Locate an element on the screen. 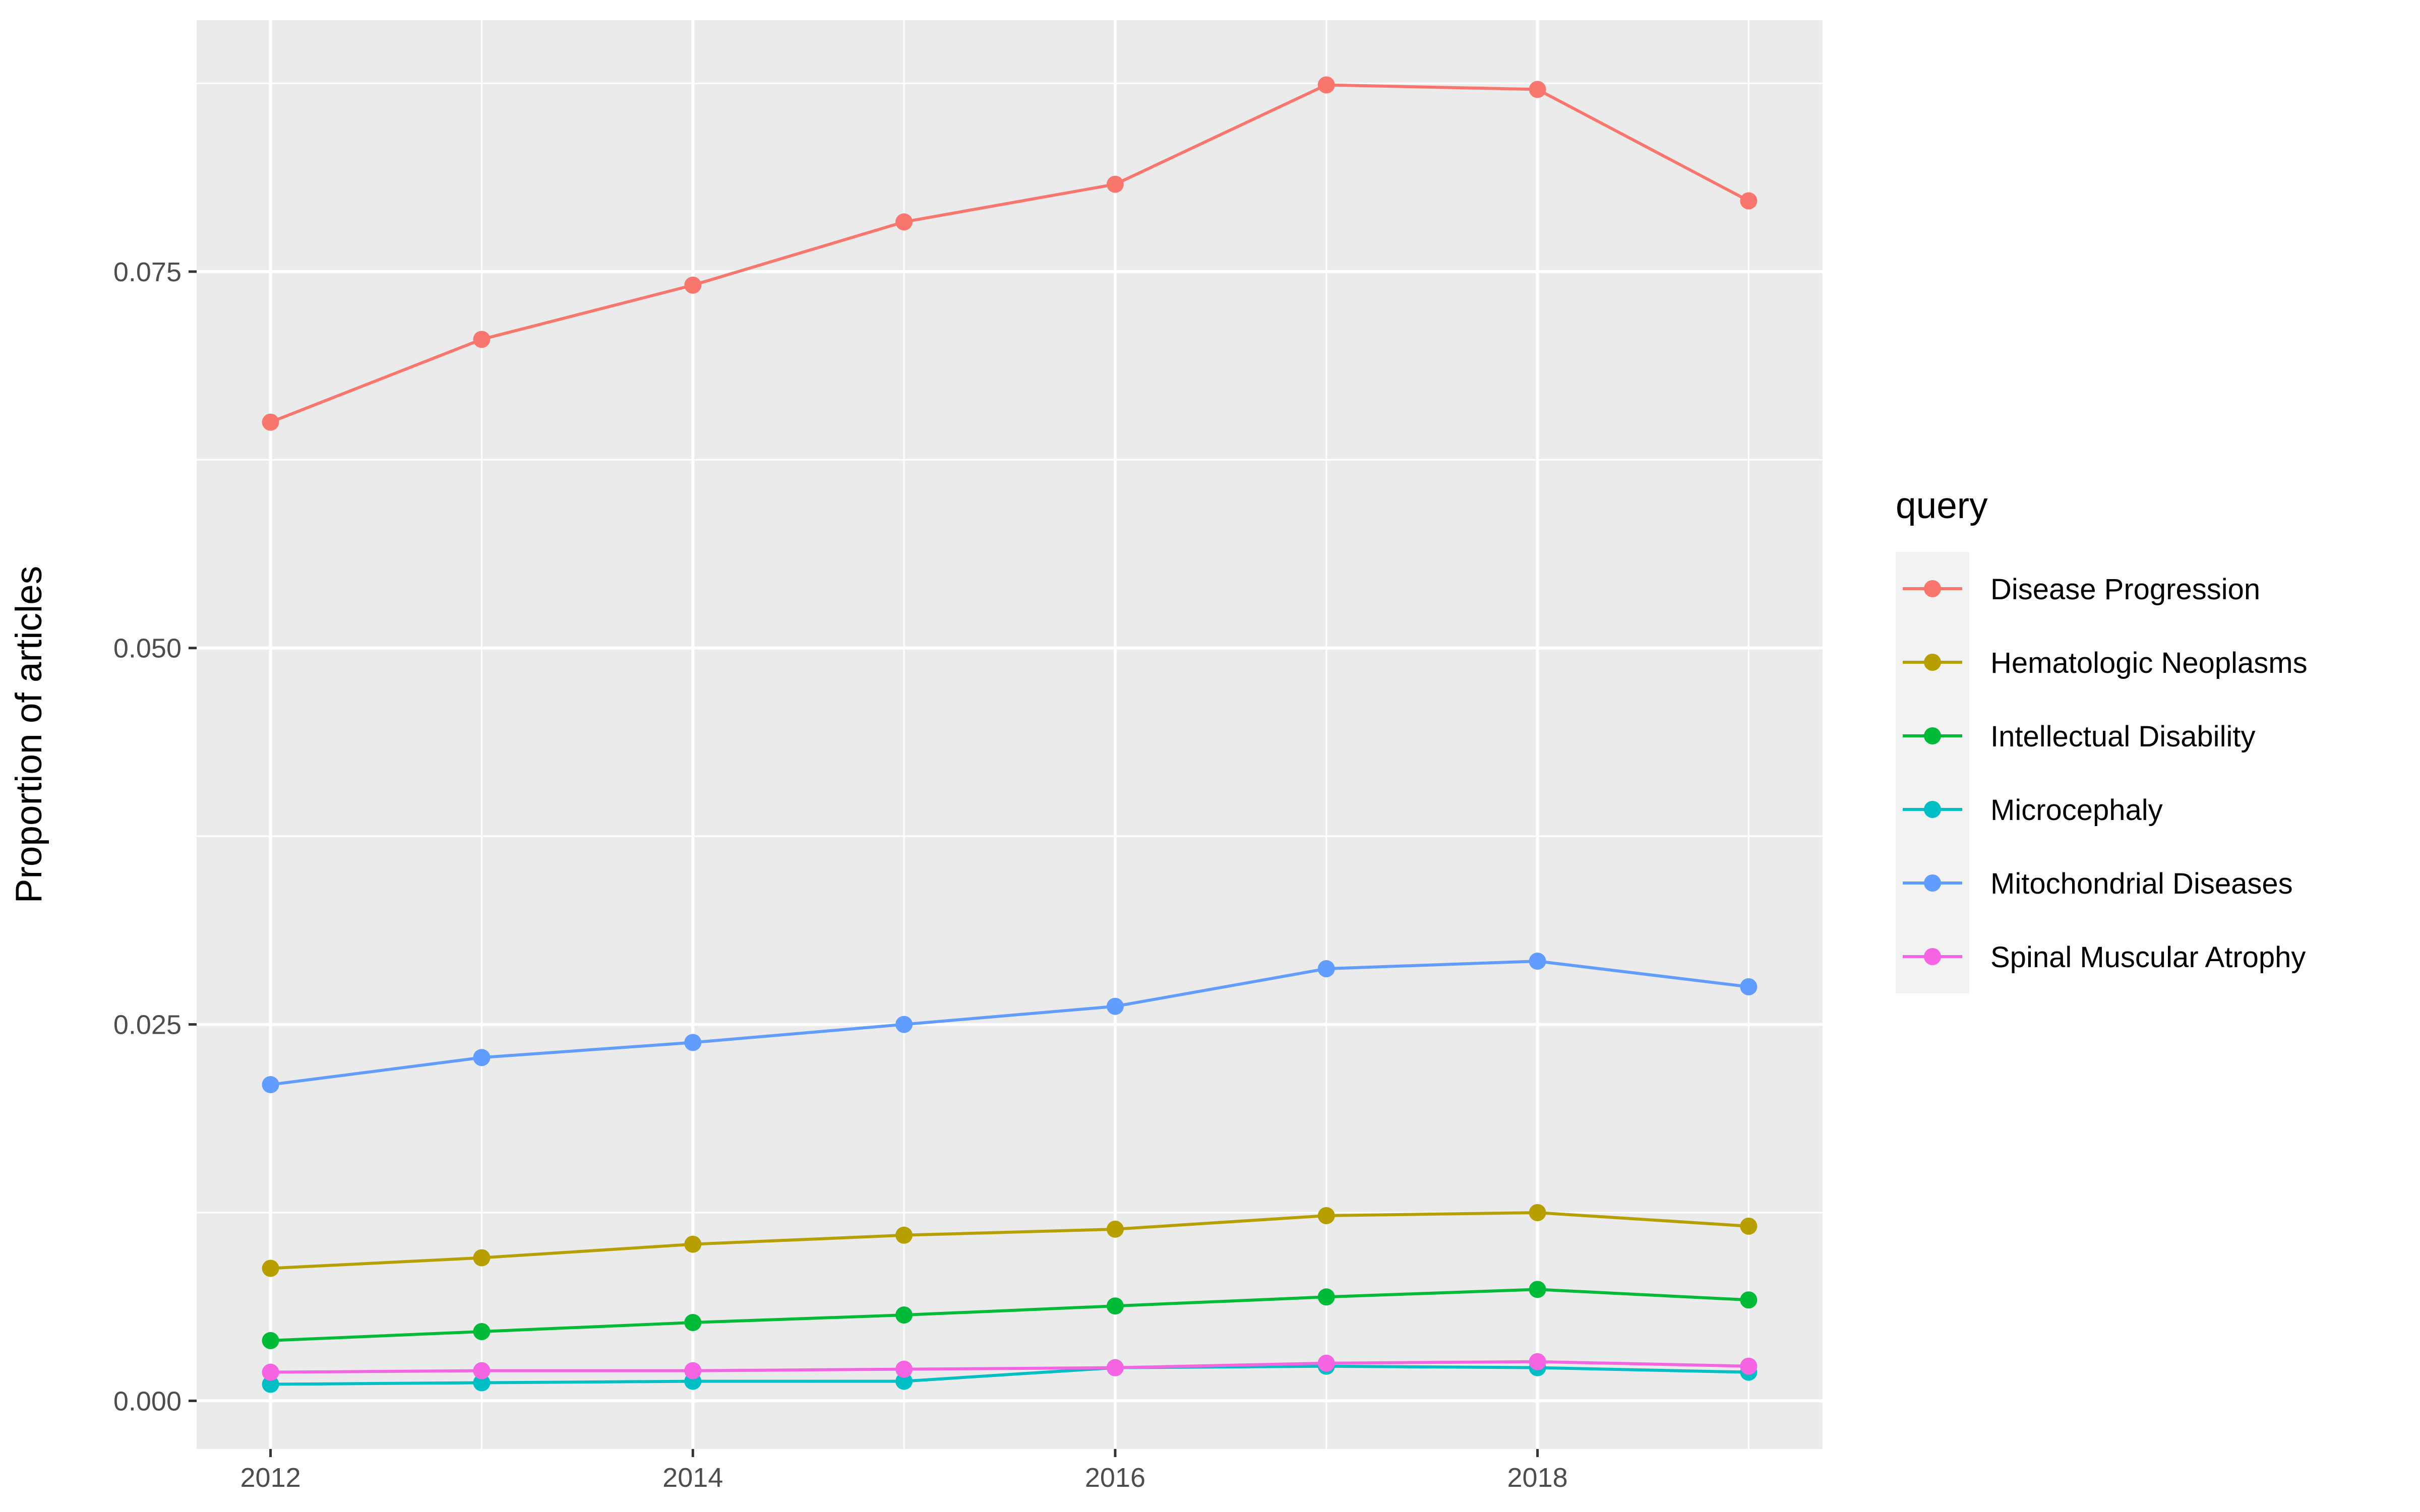 The width and height of the screenshot is (2420, 1512). series-disease-progression is located at coordinates (1010, 253).